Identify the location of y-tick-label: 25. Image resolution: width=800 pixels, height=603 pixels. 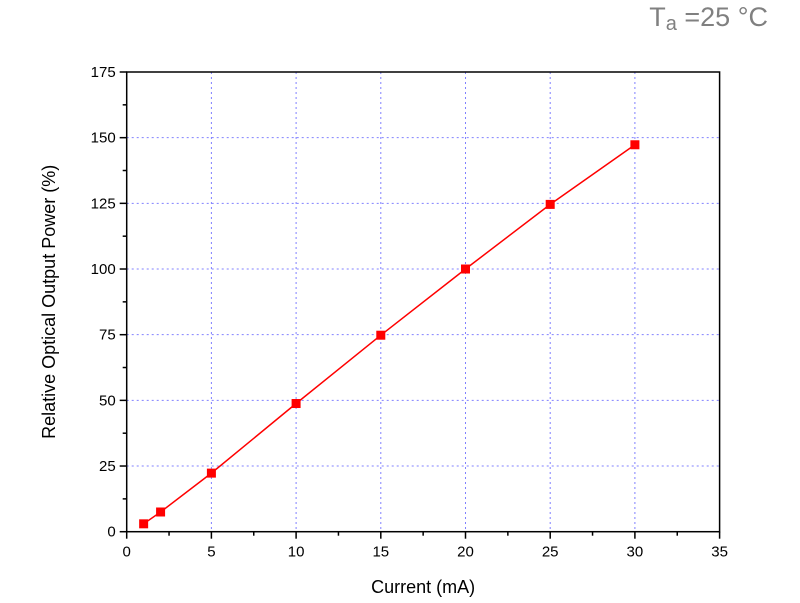
(107, 466).